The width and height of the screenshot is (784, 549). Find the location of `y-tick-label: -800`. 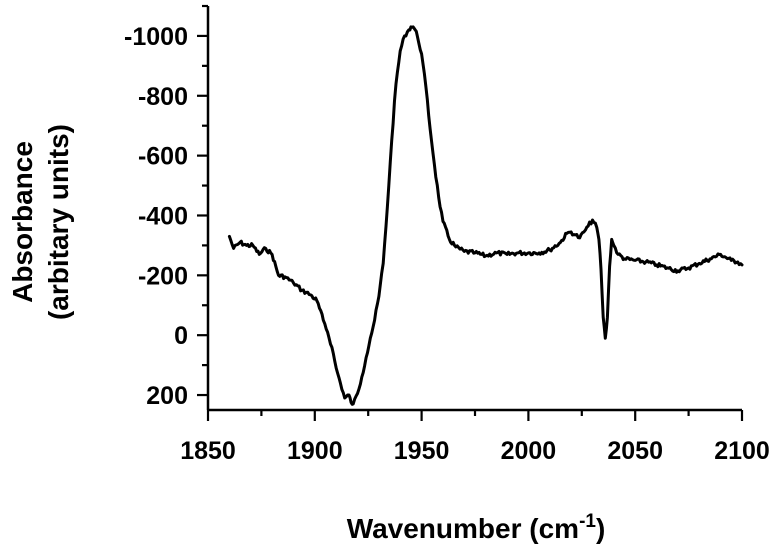

y-tick-label: -800 is located at coordinates (163, 97).